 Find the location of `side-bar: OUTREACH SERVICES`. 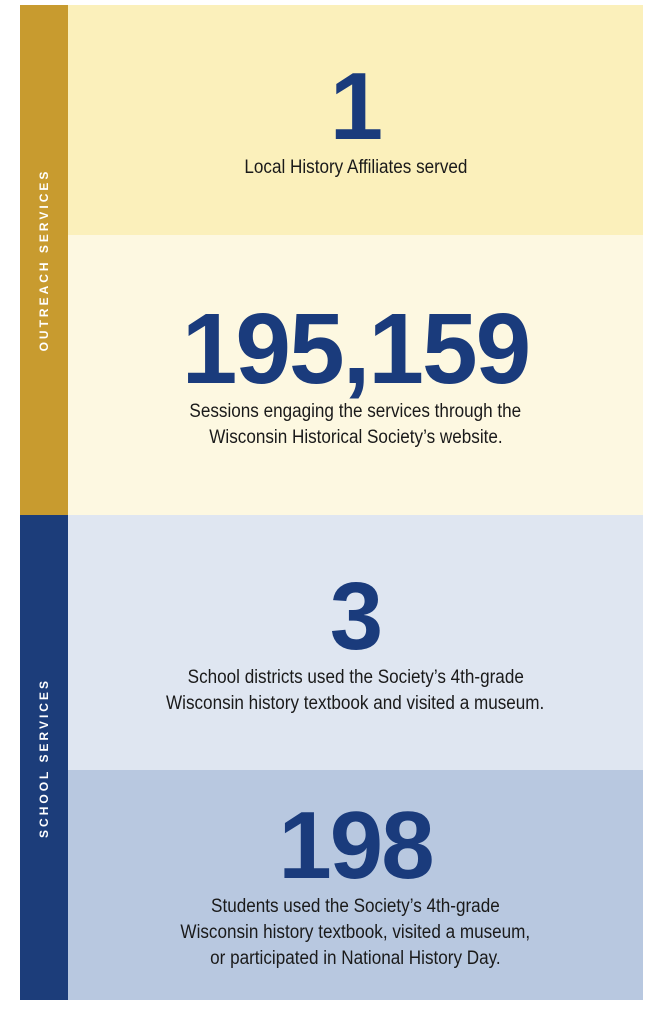

side-bar: OUTREACH SERVICES is located at coordinates (44, 260).